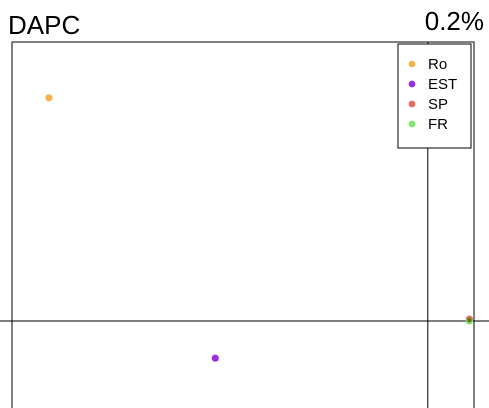  What do you see at coordinates (438, 104) in the screenshot?
I see `legend-label-sp: SP` at bounding box center [438, 104].